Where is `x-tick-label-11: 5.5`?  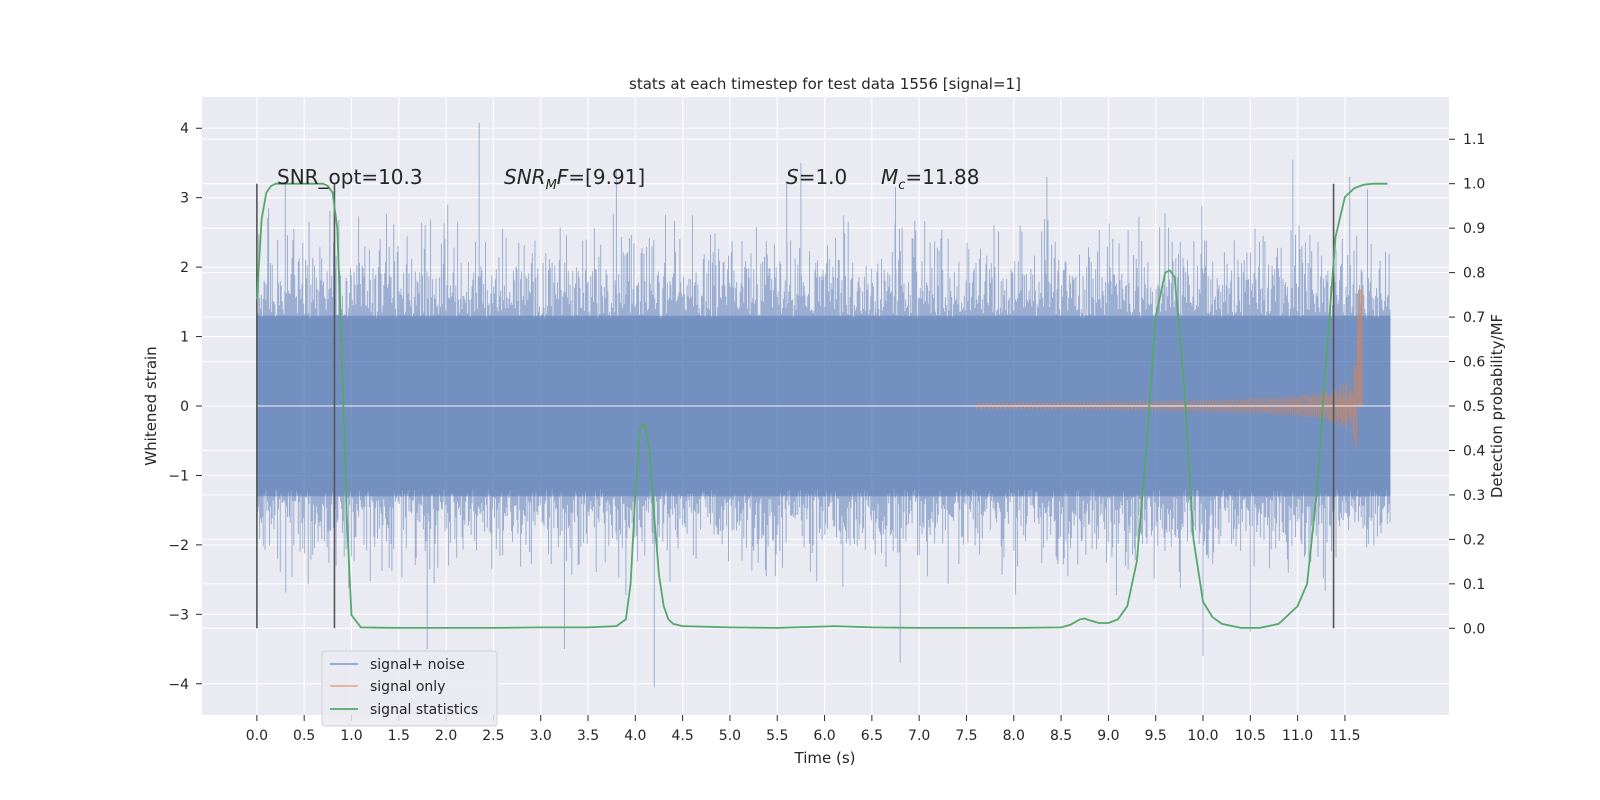
x-tick-label-11: 5.5 is located at coordinates (777, 736).